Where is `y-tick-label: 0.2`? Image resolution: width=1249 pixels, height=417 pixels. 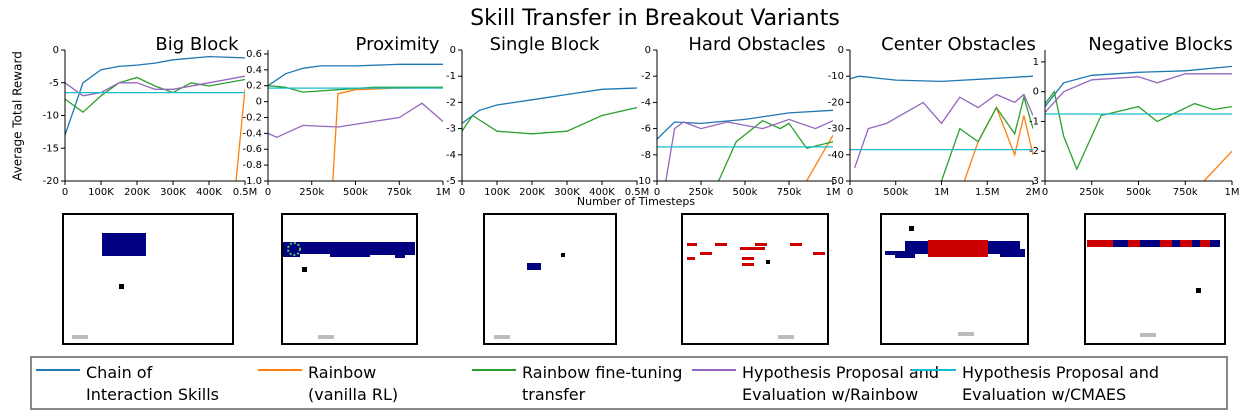 y-tick-label: 0.2 is located at coordinates (254, 86).